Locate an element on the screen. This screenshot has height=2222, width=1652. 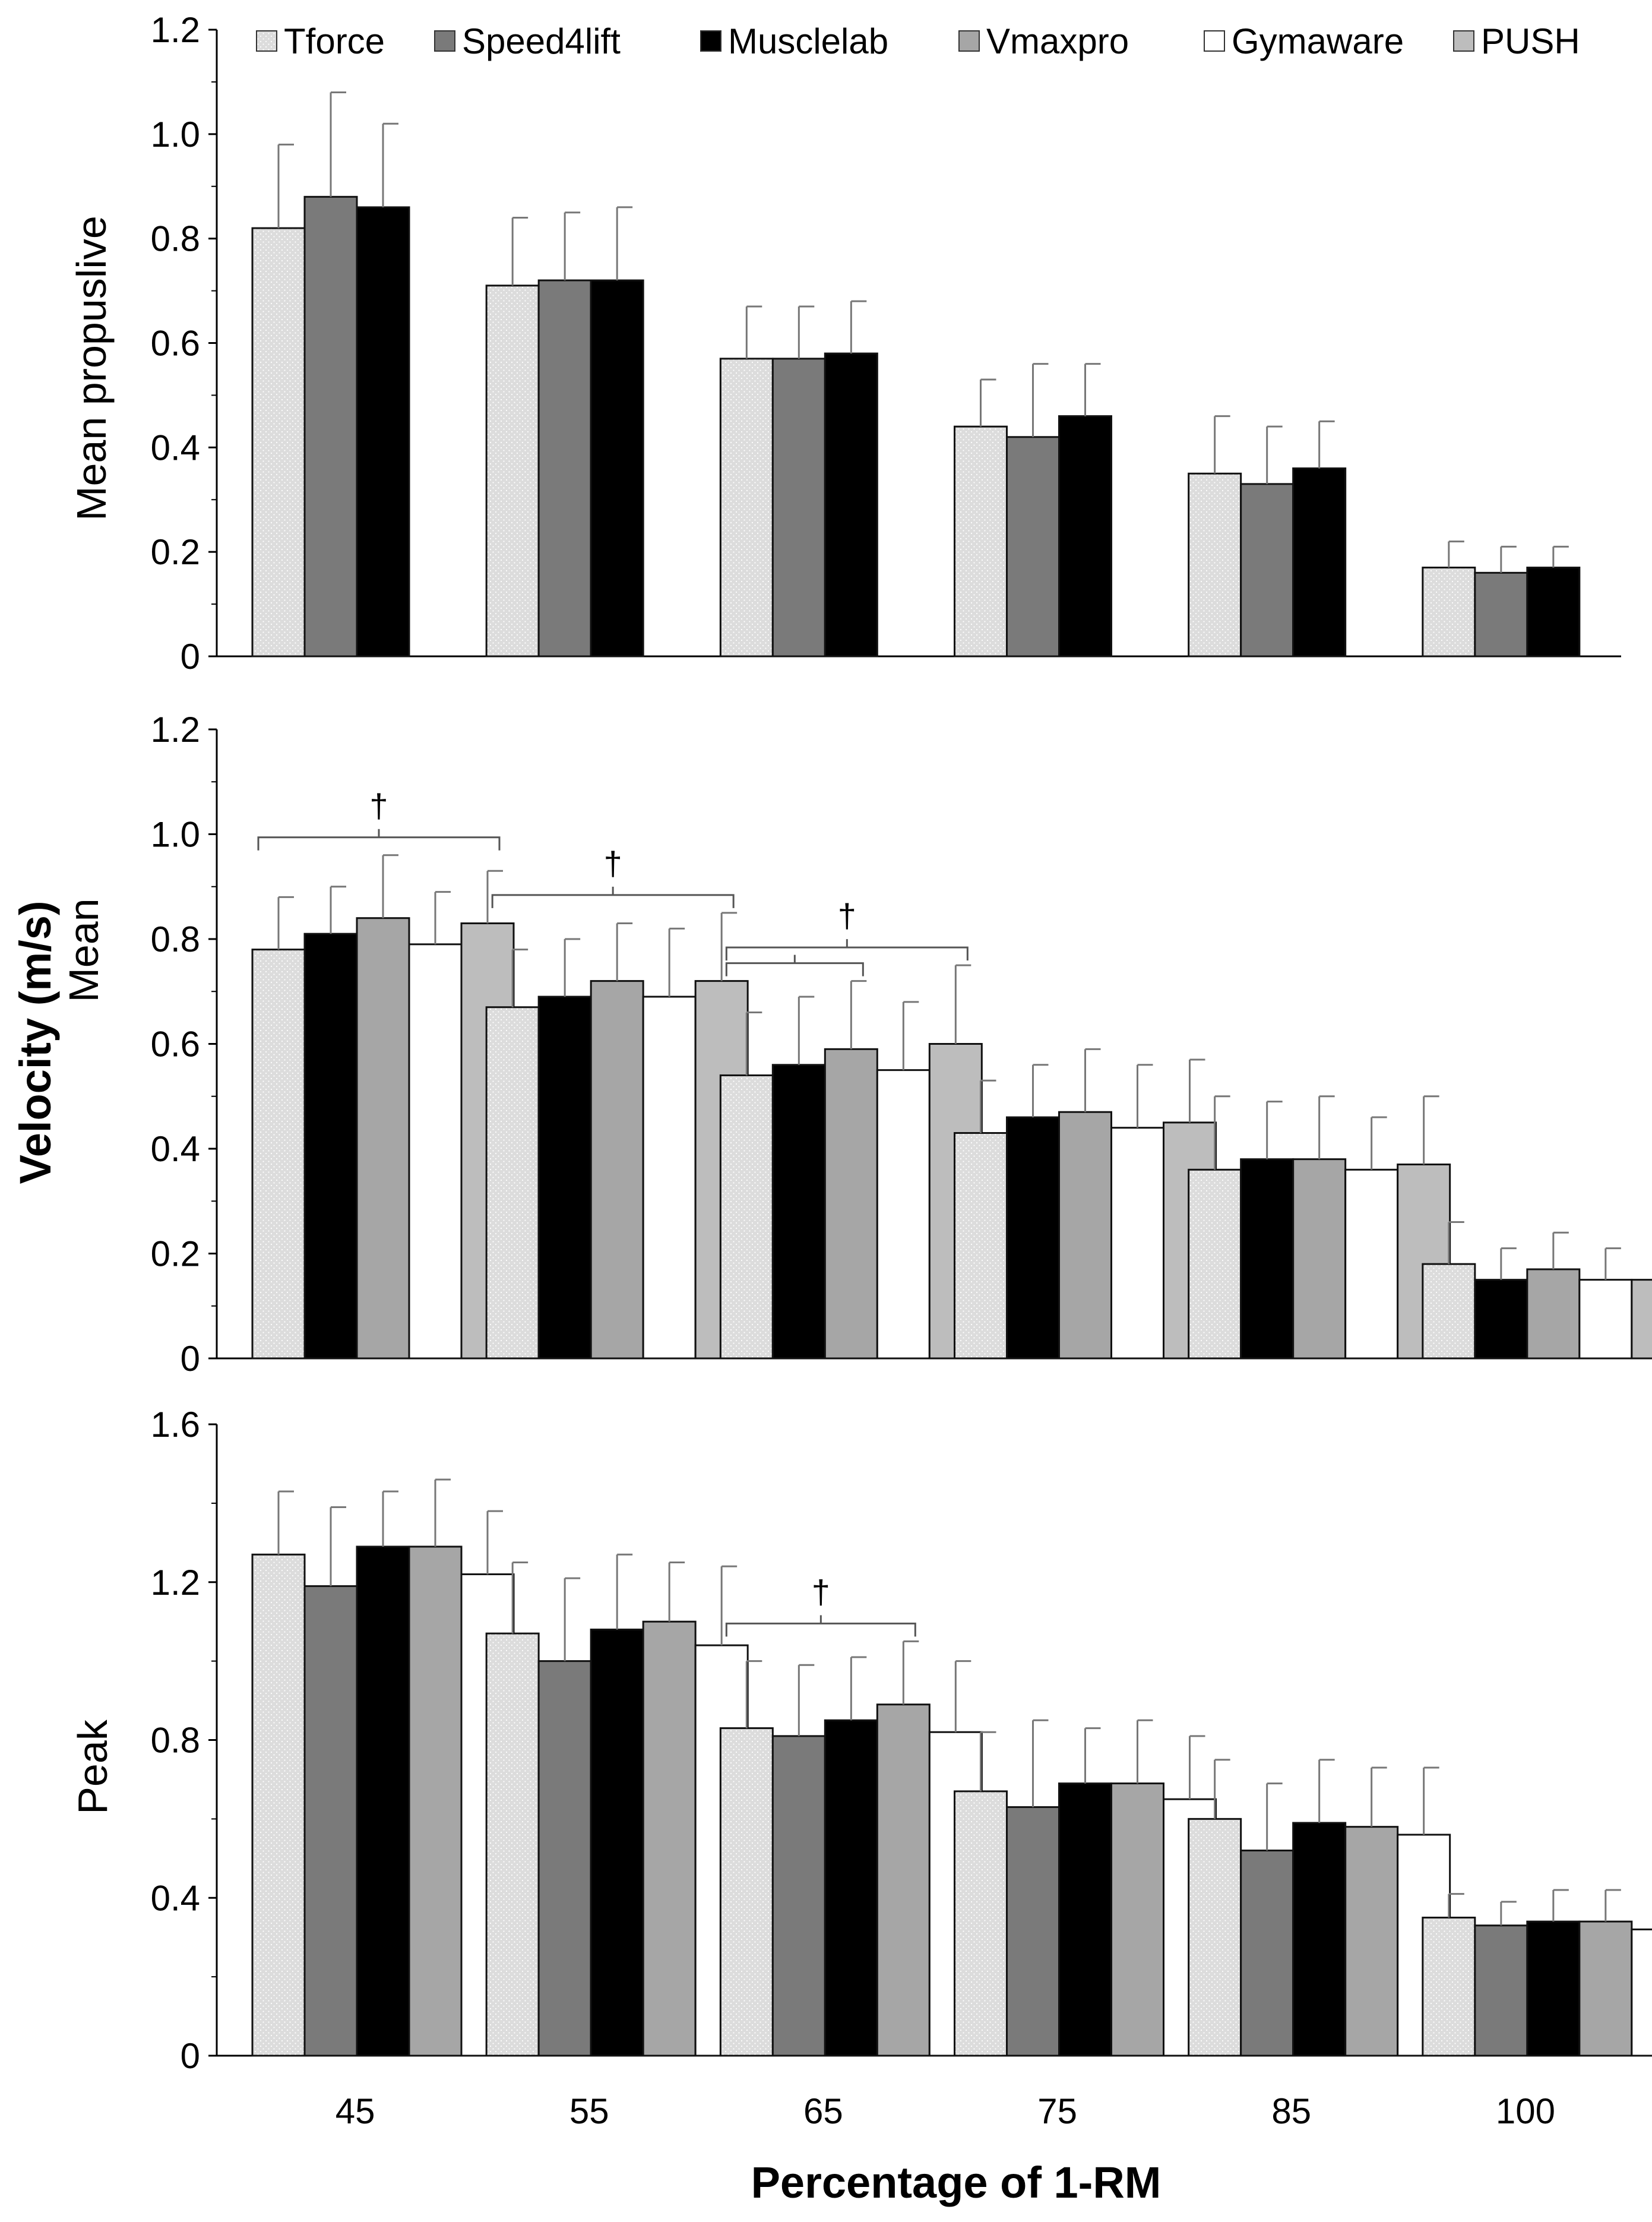
legend-swatch-gymaware is located at coordinates (1214, 41).